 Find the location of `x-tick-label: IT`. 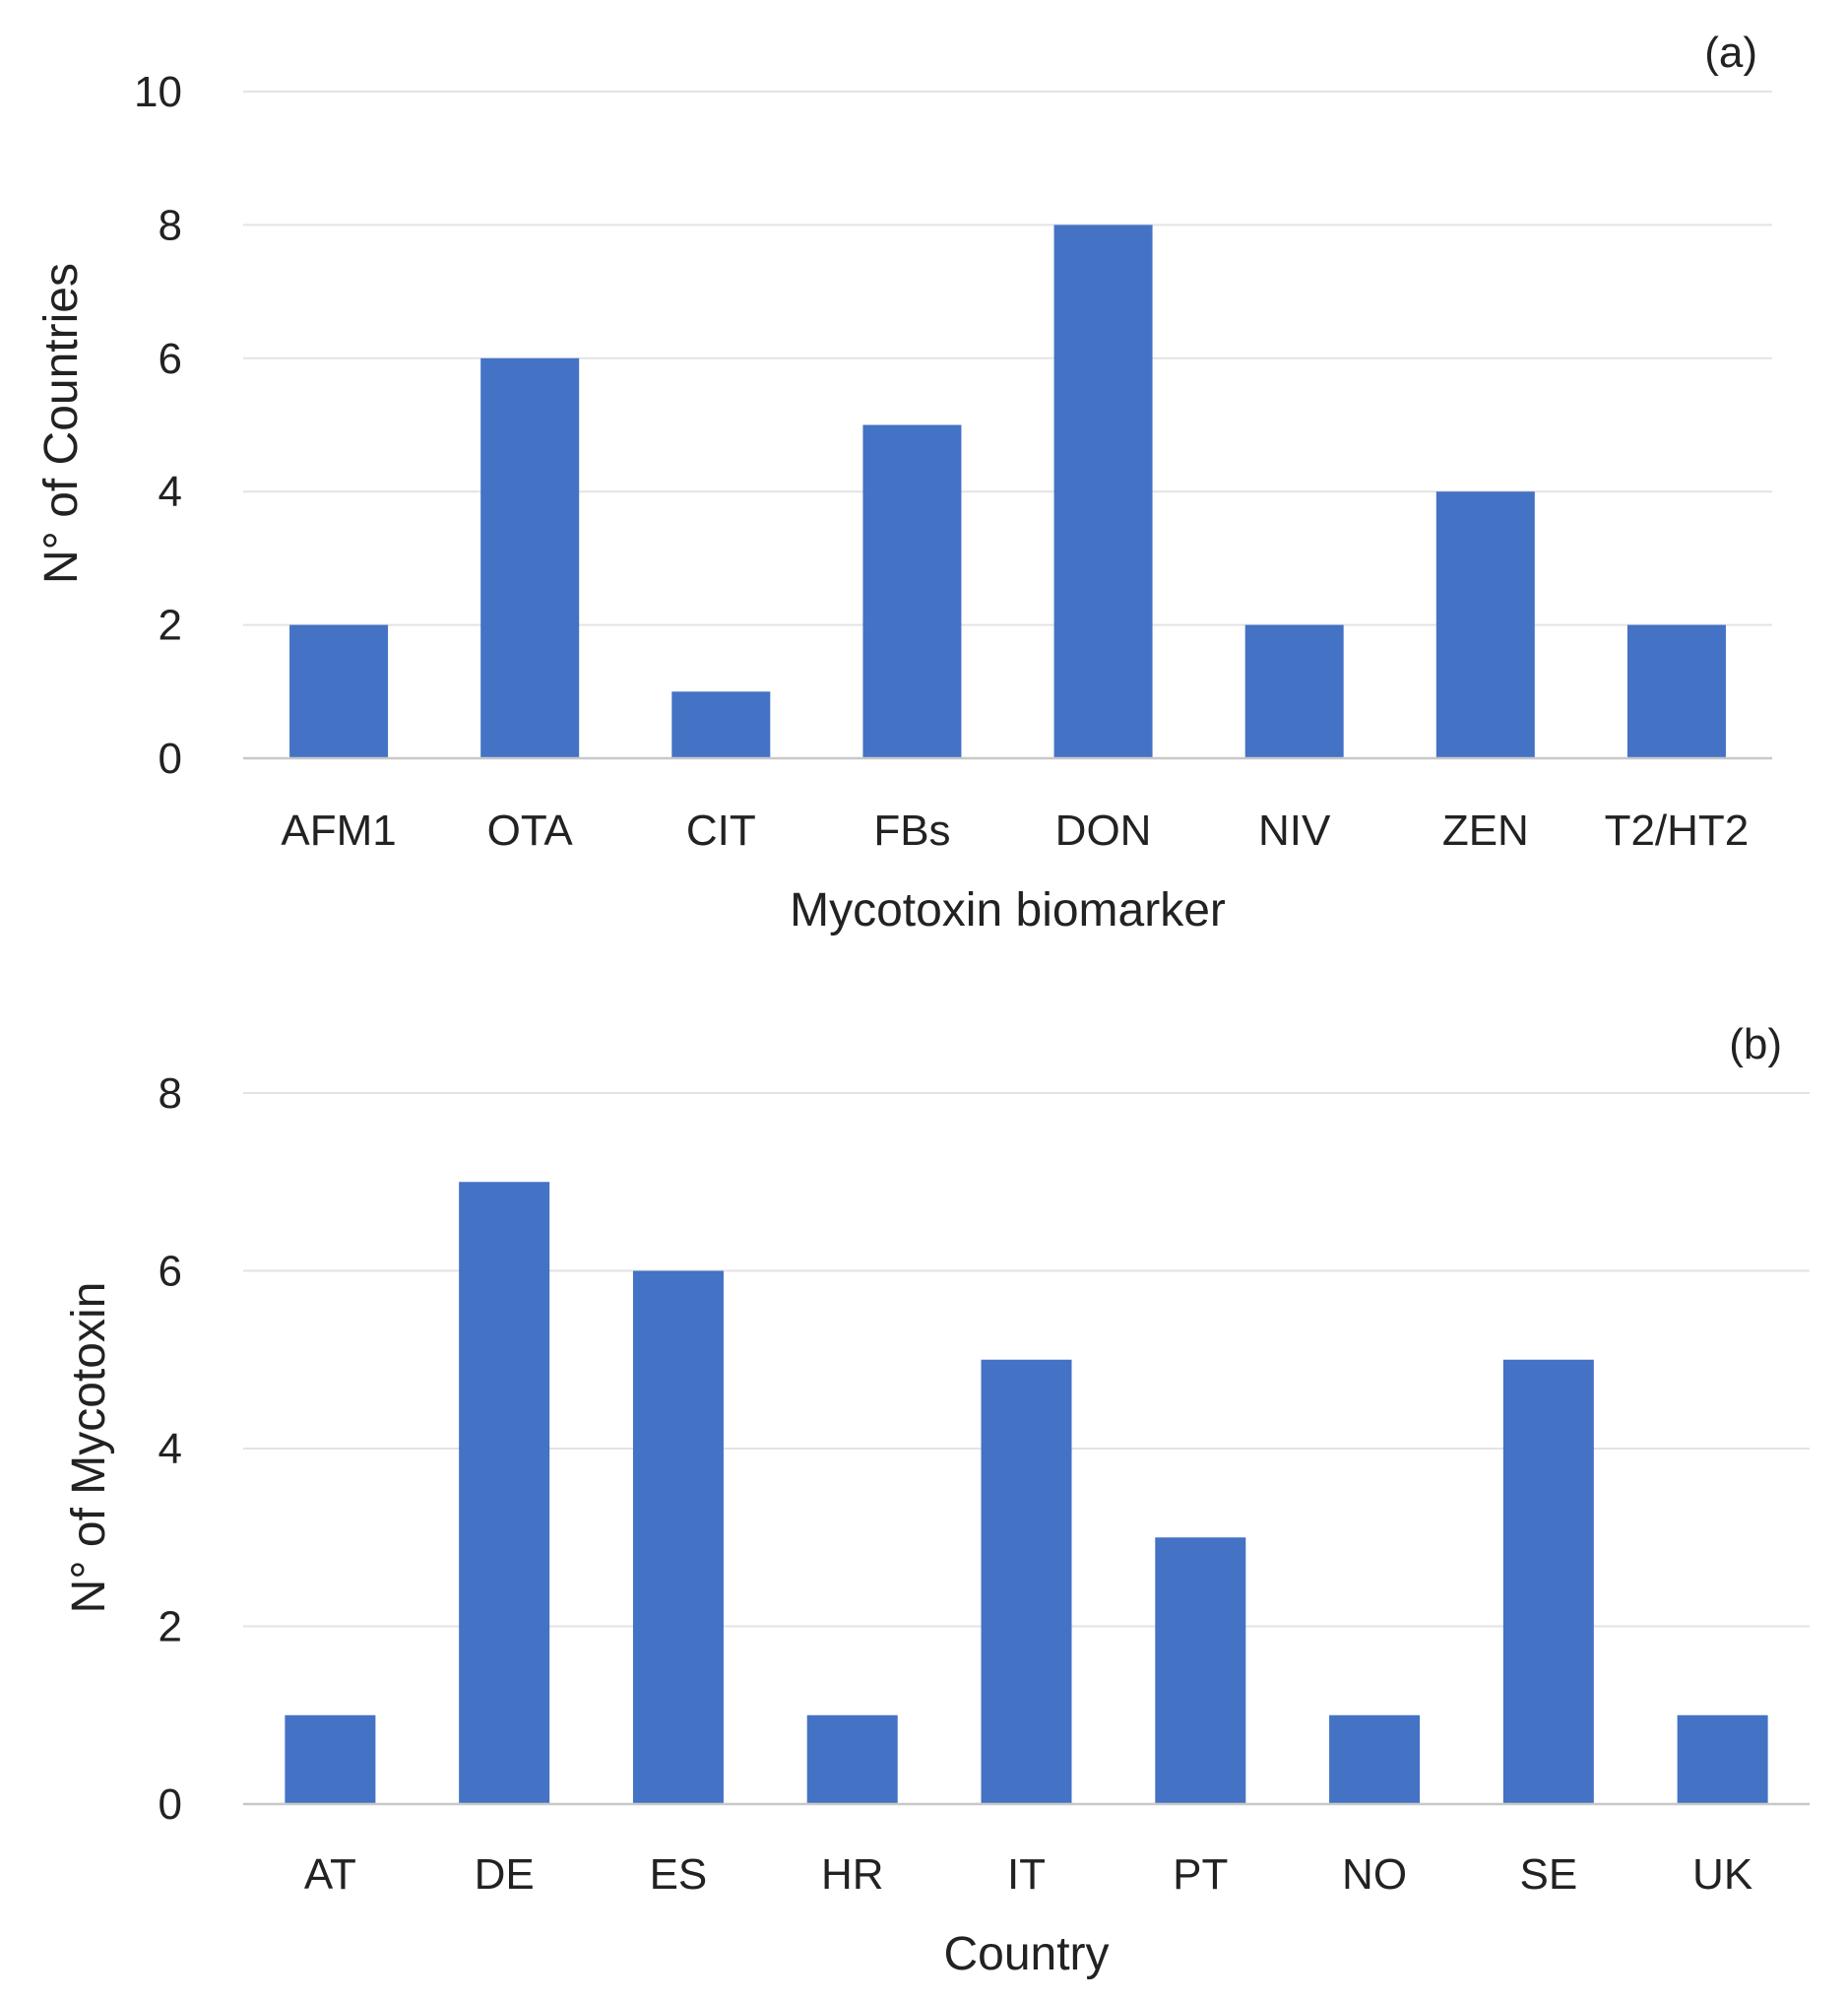

x-tick-label: IT is located at coordinates (1026, 1875).